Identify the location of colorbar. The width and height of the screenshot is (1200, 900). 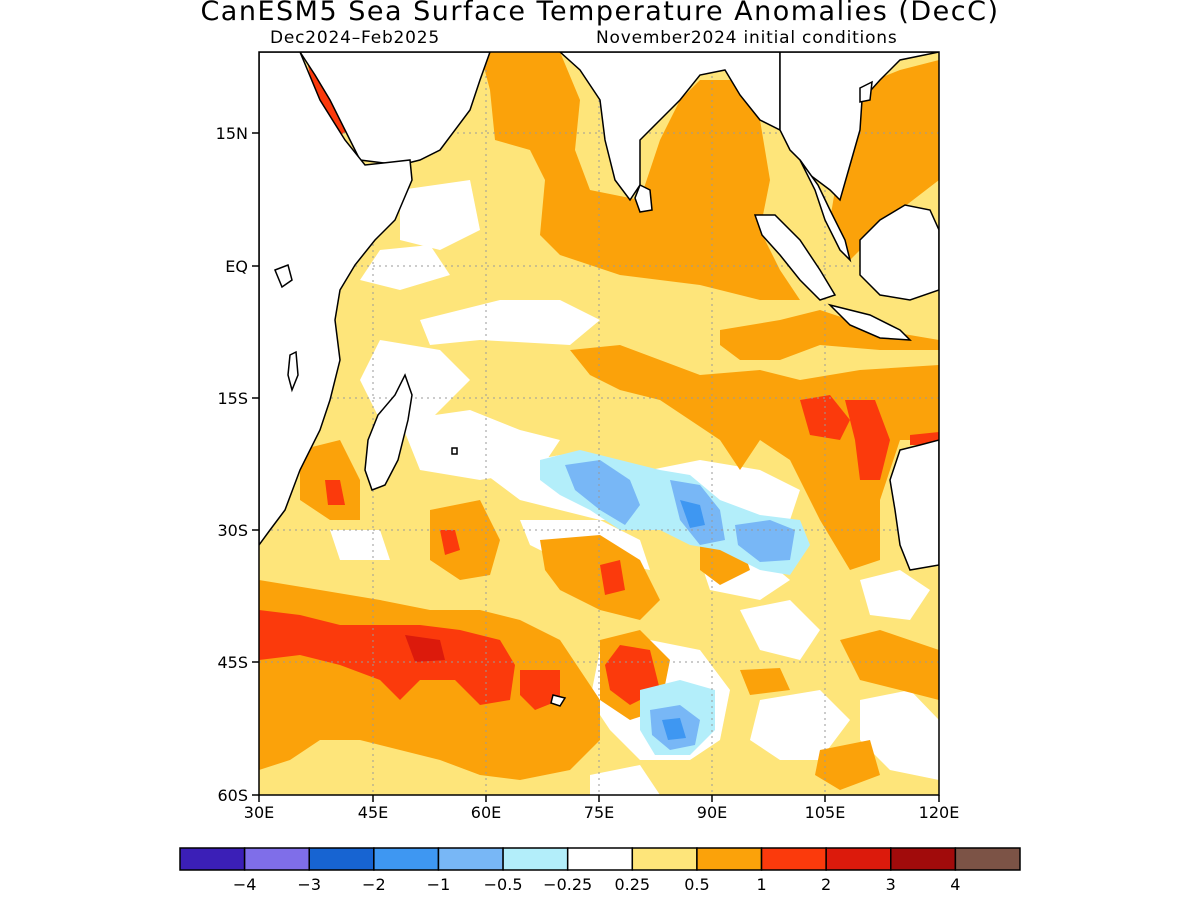
(600, 859).